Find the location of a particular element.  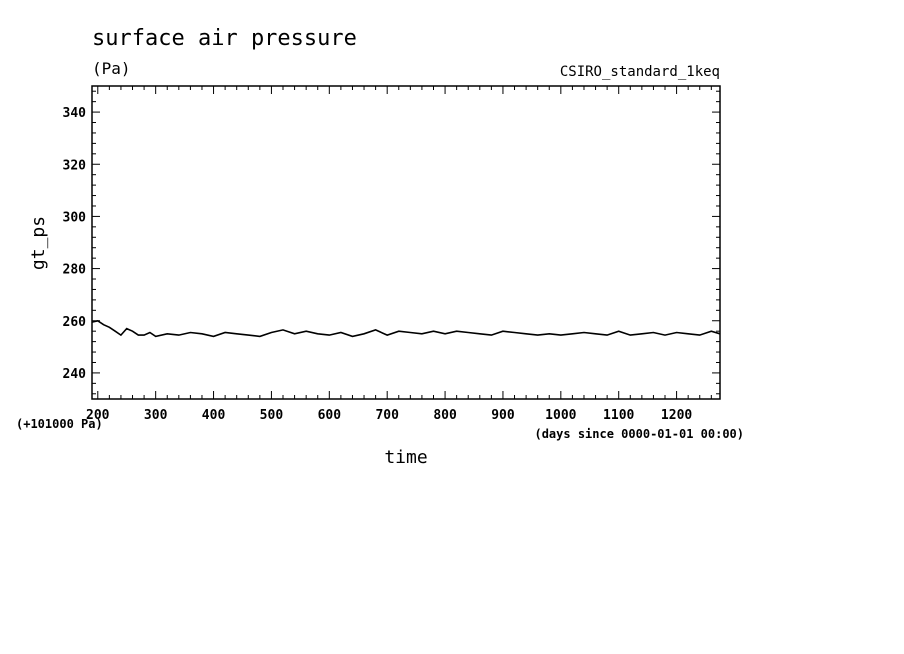

series-line-gt-ps is located at coordinates (406, 328).